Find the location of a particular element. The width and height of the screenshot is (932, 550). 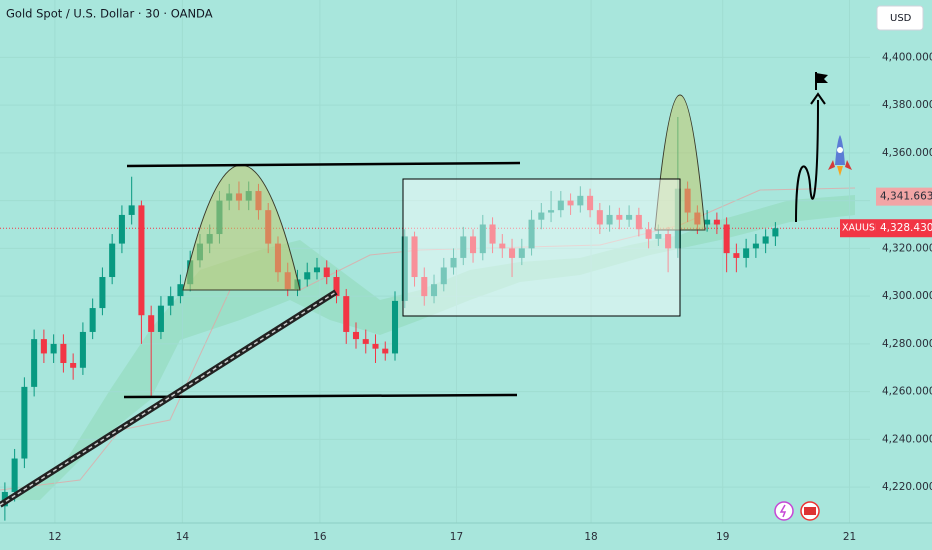

forecast-arrow is located at coordinates (807, 161).